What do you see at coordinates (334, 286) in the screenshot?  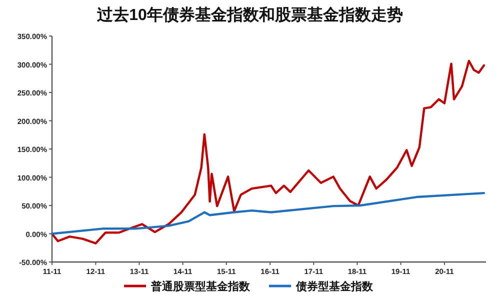 I see `legend-label: 债券型基金指数` at bounding box center [334, 286].